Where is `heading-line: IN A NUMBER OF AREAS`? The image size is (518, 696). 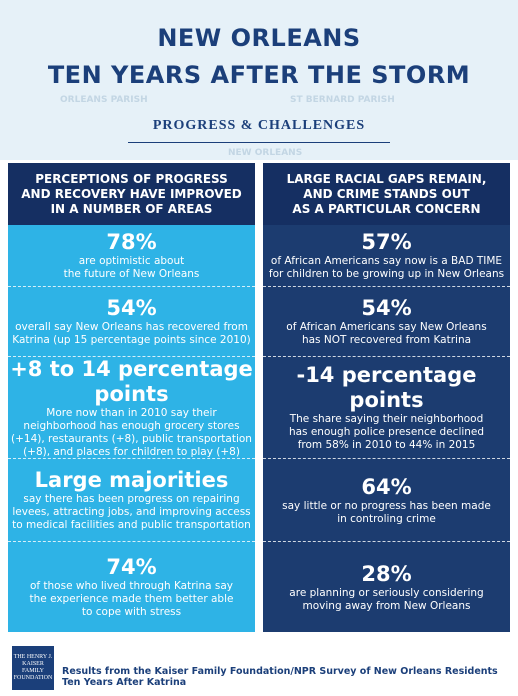 heading-line: IN A NUMBER OF AREAS is located at coordinates (131, 208).